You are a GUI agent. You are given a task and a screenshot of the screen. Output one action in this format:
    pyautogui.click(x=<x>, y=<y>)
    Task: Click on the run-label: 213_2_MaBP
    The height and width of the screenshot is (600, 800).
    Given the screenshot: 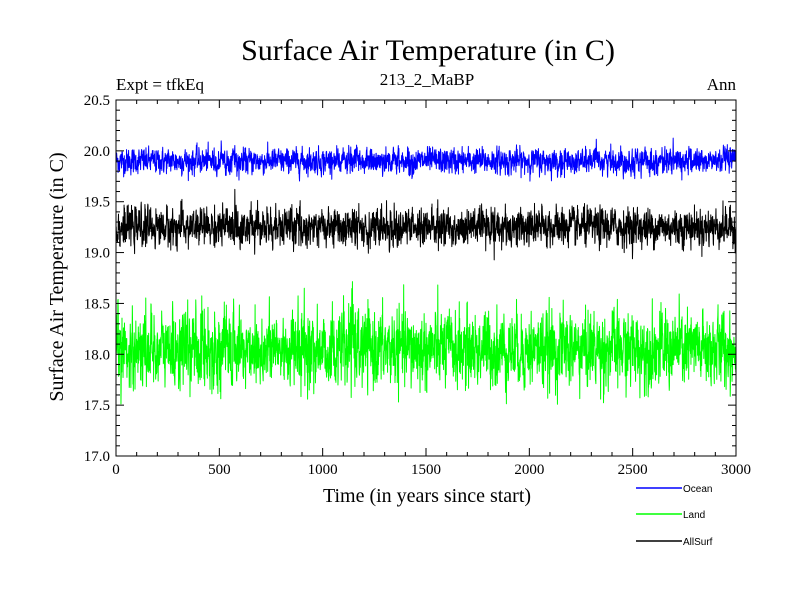 What is the action you would take?
    pyautogui.click(x=427, y=79)
    